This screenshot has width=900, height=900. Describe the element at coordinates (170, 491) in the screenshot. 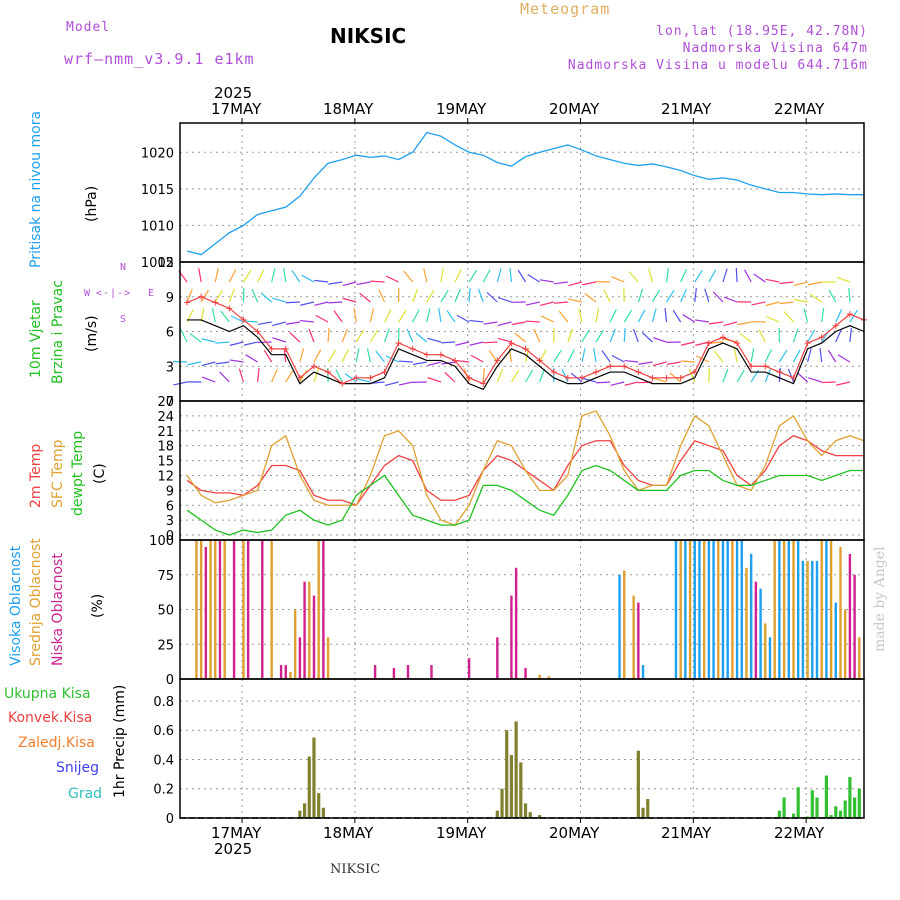

I see `ytick-temp-3: 9` at that location.